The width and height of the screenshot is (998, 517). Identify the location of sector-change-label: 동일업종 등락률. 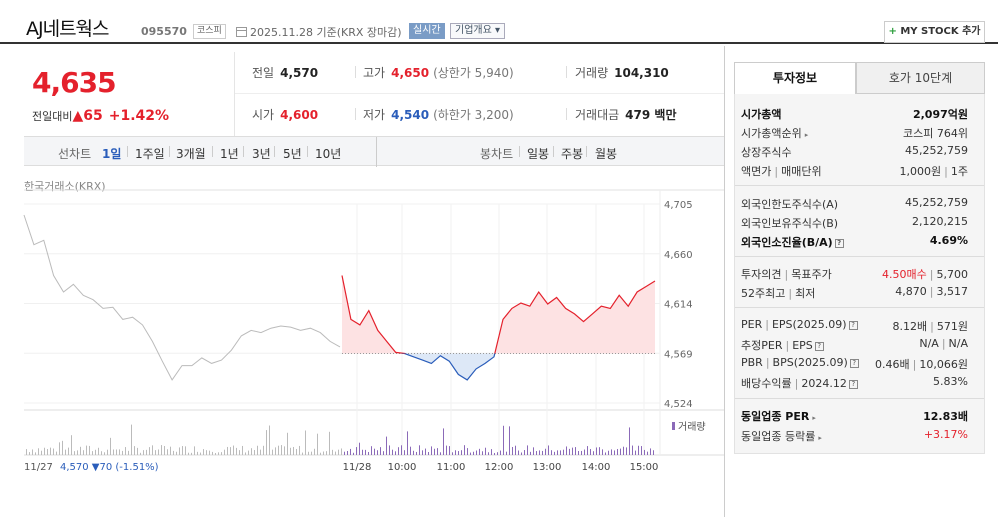
(778, 436).